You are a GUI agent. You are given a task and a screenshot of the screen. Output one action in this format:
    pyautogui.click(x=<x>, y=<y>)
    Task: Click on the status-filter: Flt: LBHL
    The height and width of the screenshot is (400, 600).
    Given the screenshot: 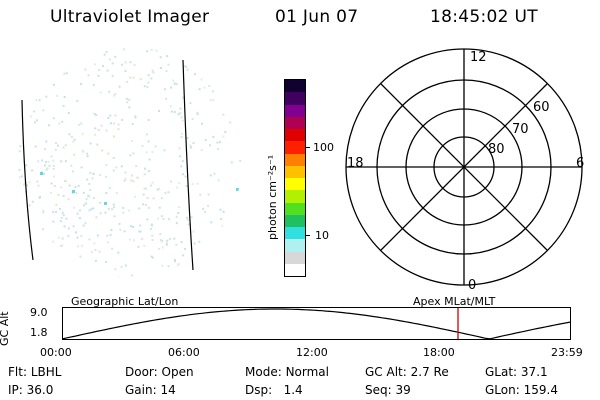 What is the action you would take?
    pyautogui.click(x=35, y=372)
    